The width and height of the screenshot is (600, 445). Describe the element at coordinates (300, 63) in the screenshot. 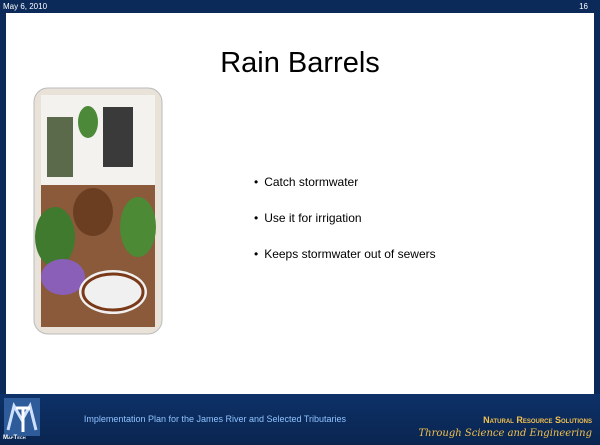

I see `slide-title: Rain Barrels` at that location.